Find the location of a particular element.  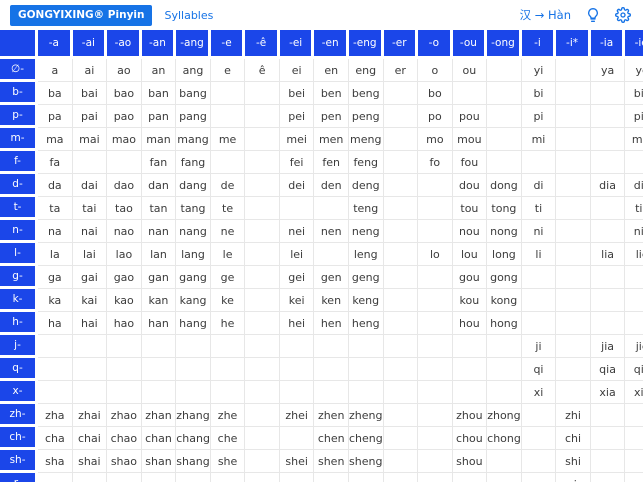

syllable-cell: ji is located at coordinates (539, 346).